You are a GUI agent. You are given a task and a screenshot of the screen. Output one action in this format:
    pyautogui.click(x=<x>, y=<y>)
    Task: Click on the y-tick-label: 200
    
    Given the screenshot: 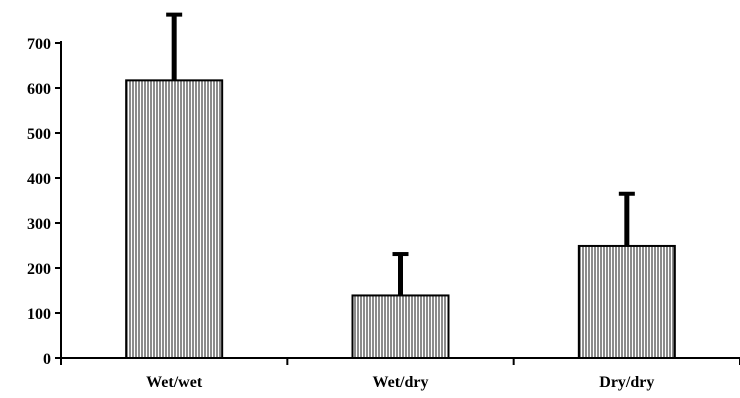 What is the action you would take?
    pyautogui.click(x=39, y=269)
    